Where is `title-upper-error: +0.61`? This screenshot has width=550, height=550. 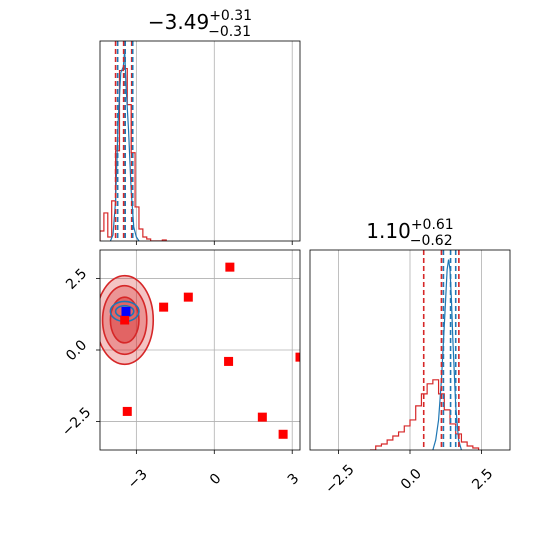
title-upper-error: +0.61 is located at coordinates (432, 225).